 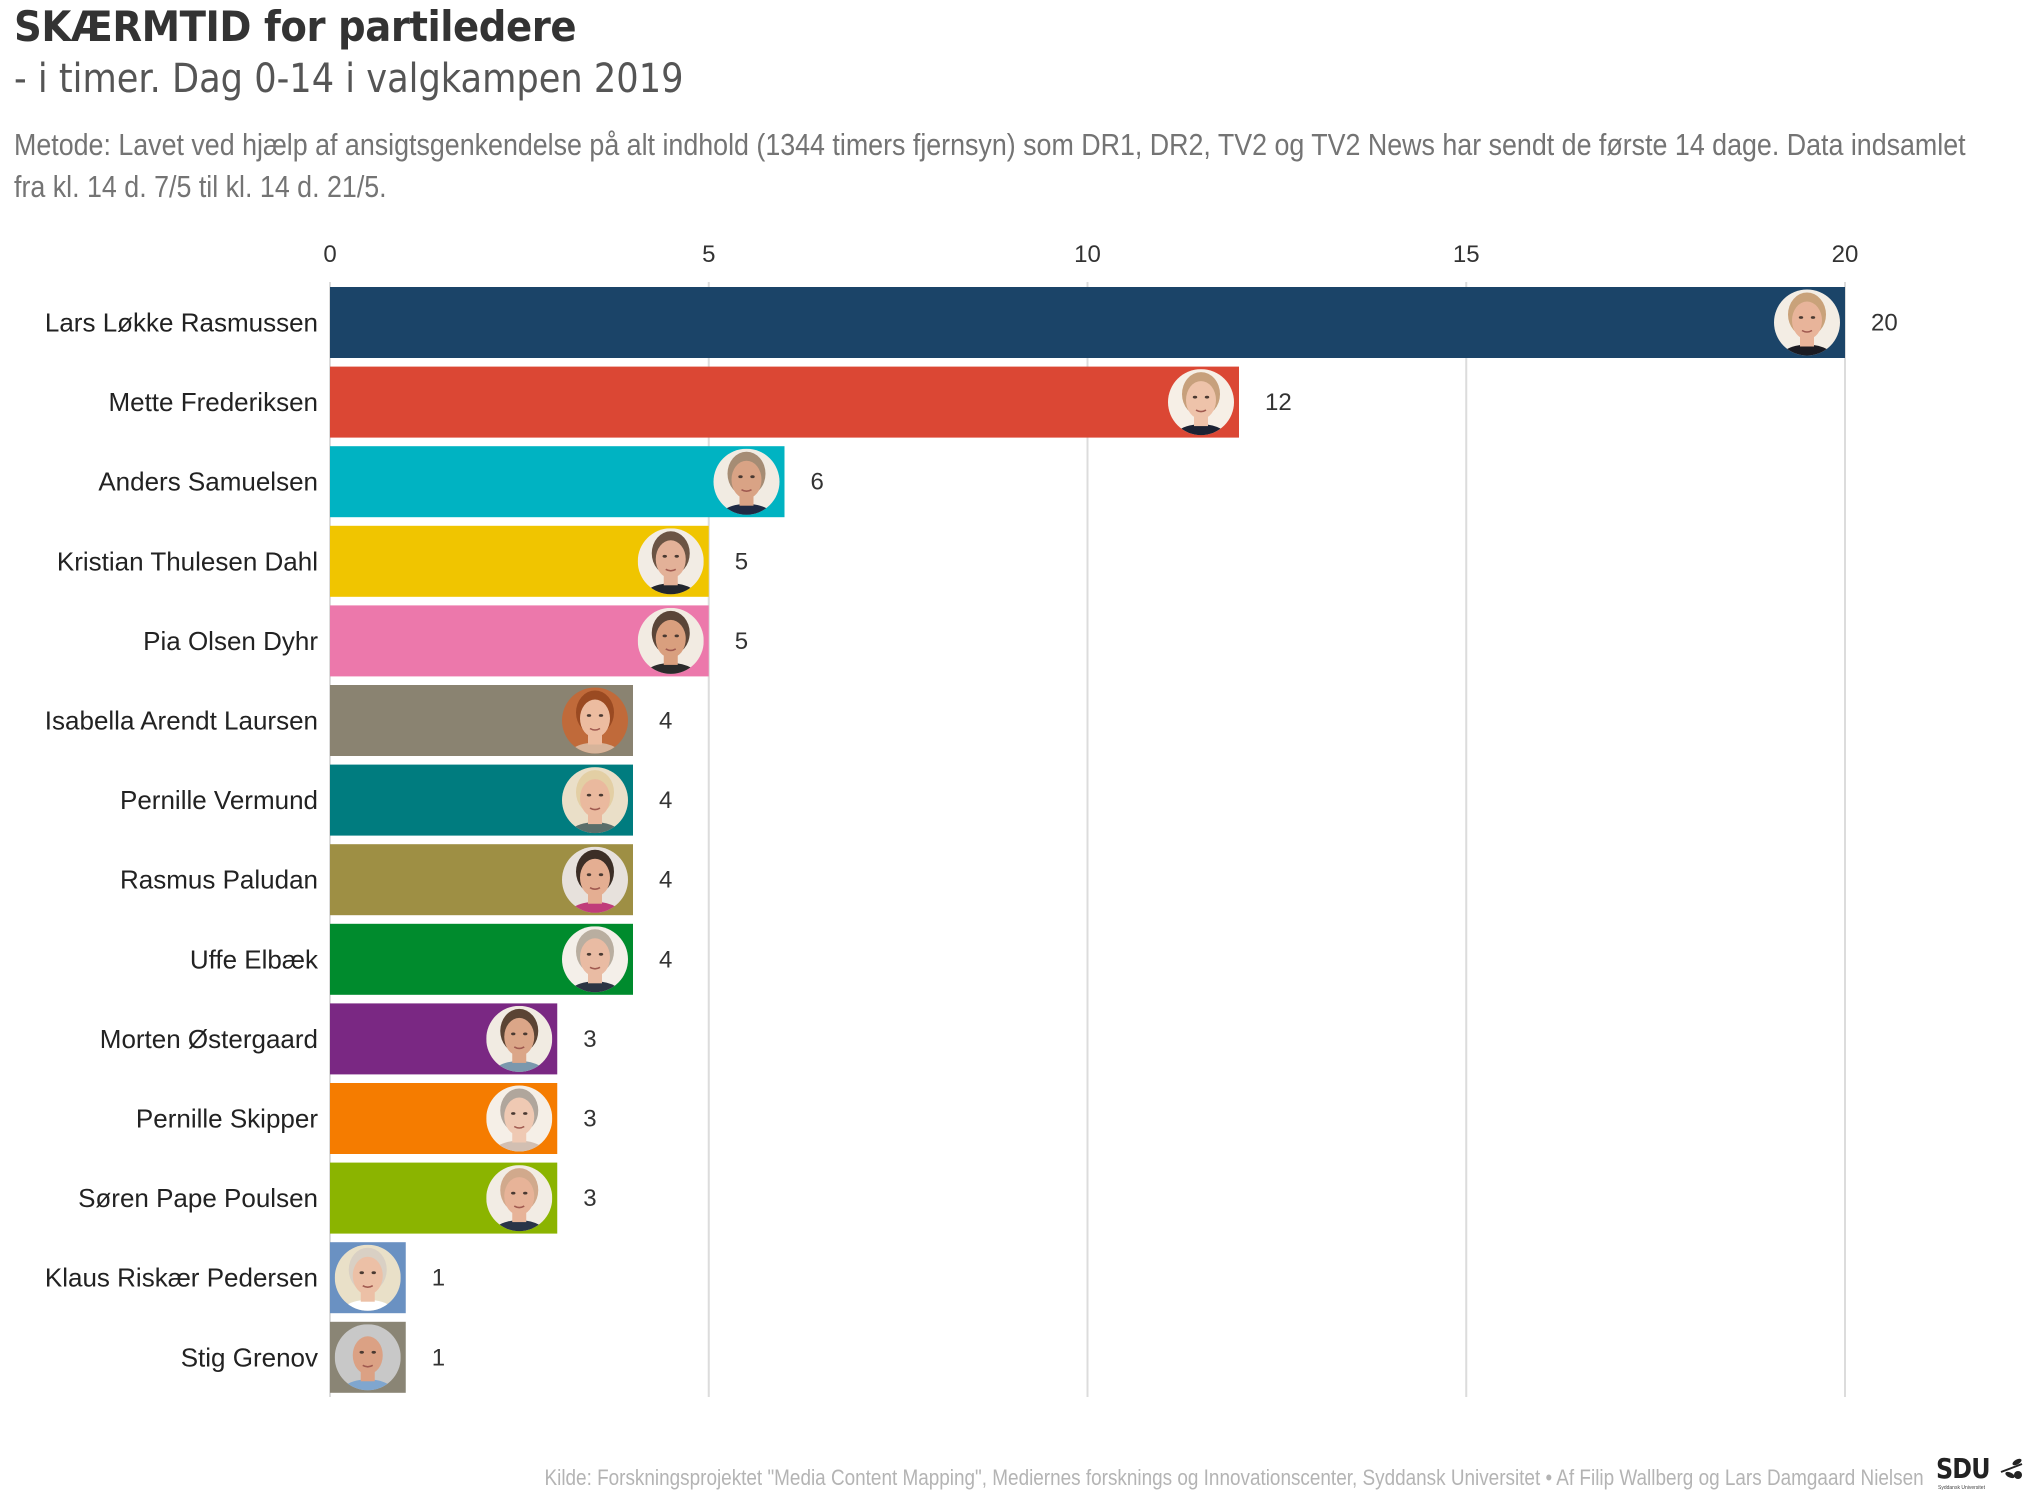 I want to click on avatar-pia-olsen-dyhr, so click(x=670, y=640).